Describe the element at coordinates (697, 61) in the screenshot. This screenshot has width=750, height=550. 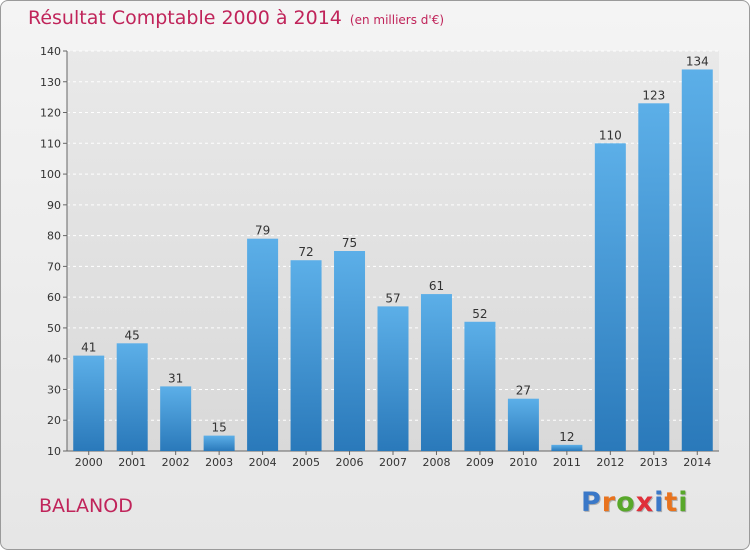
I see `bar-value-label: 134` at that location.